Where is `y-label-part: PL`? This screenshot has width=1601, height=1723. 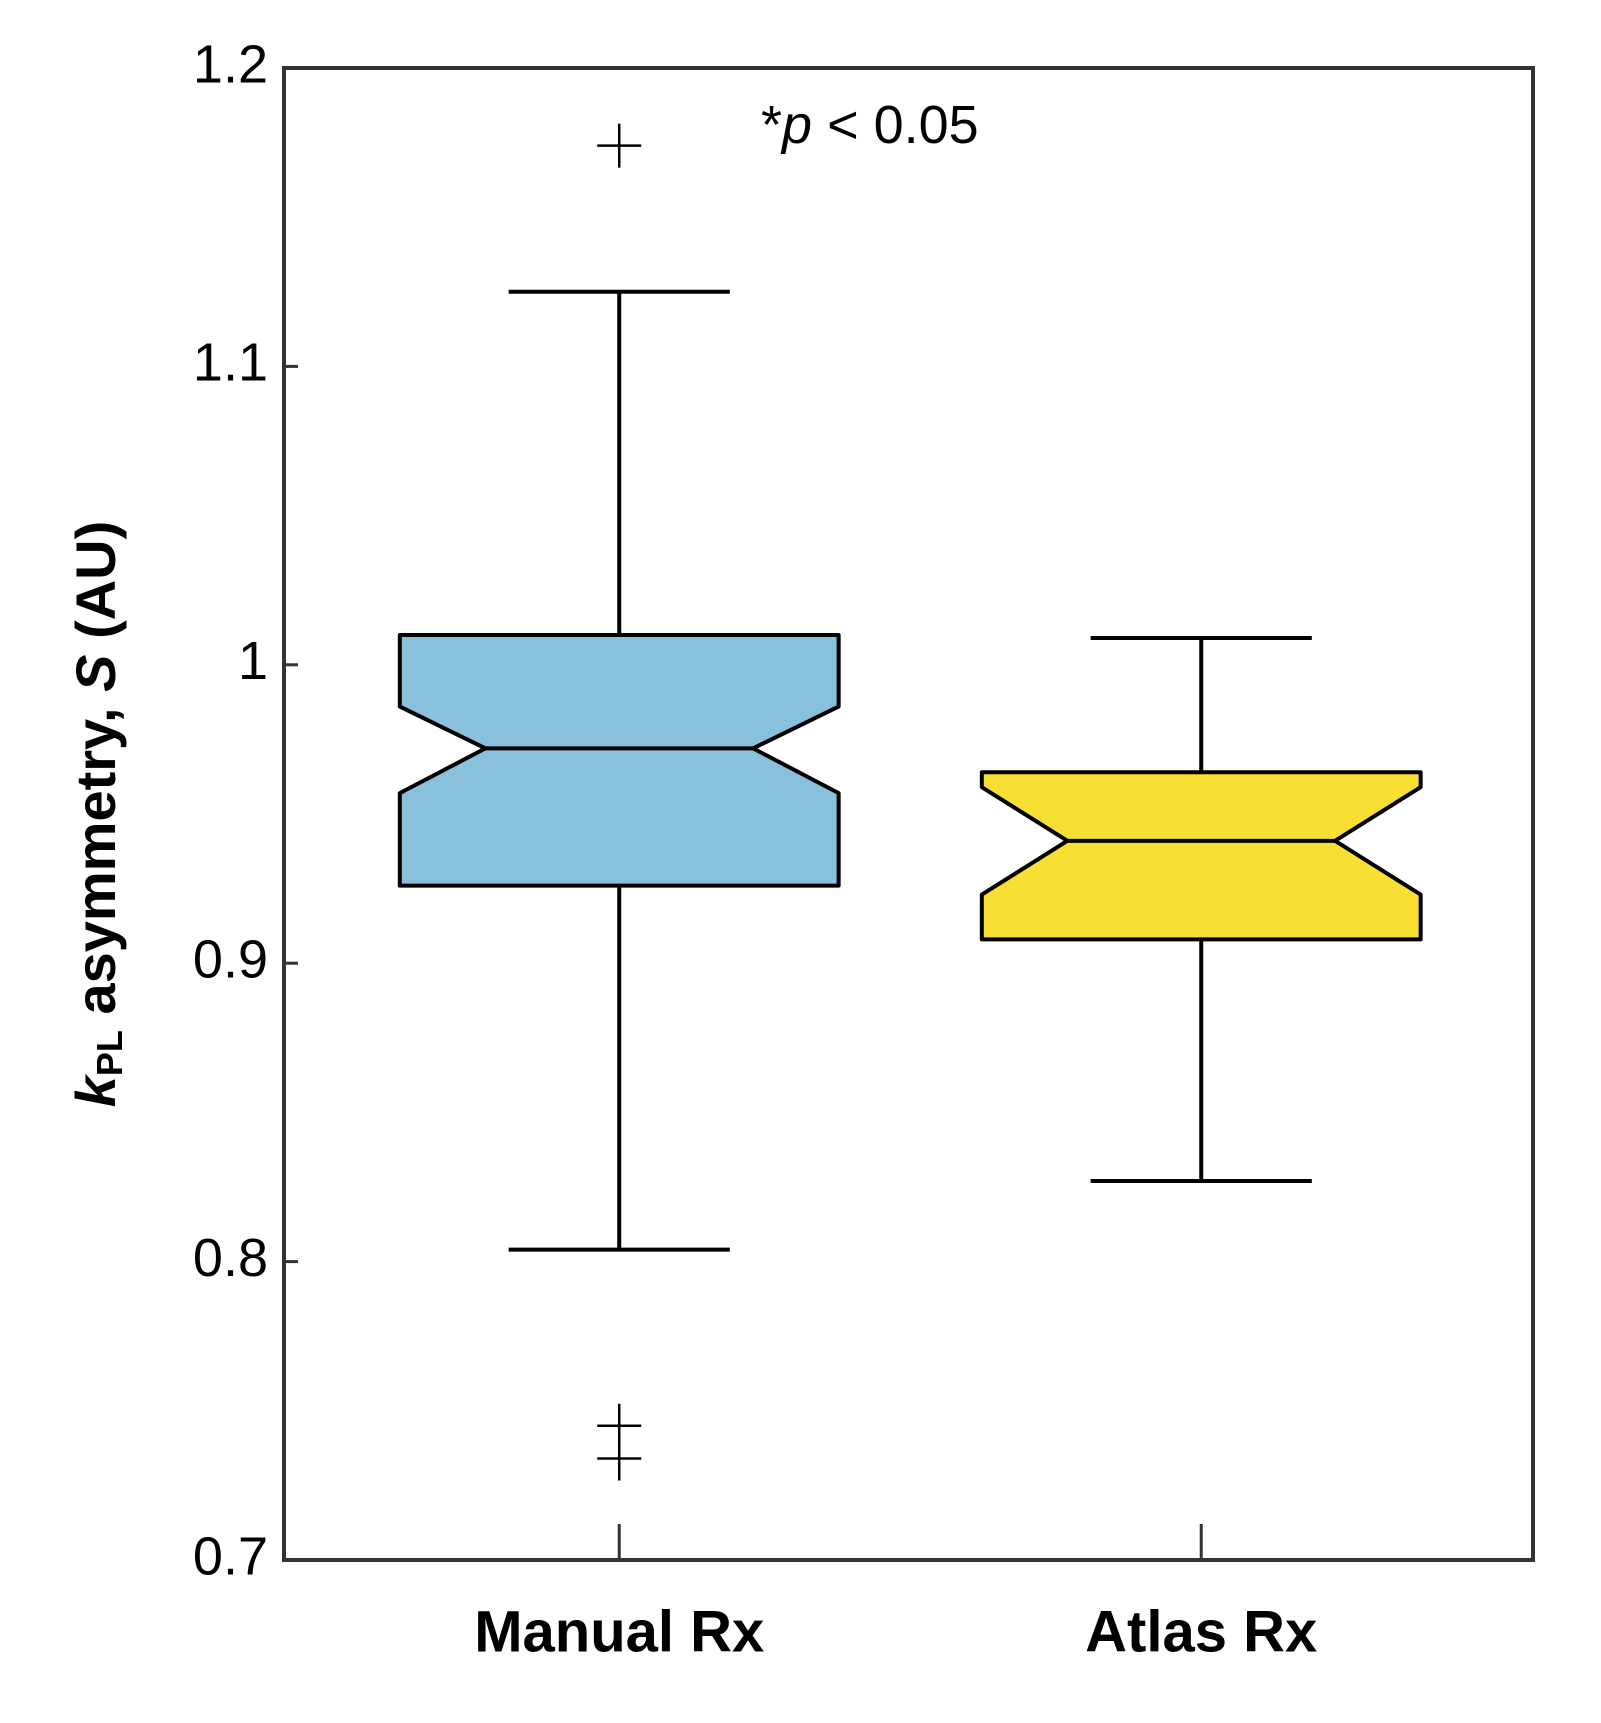
y-label-part: PL is located at coordinates (109, 1053).